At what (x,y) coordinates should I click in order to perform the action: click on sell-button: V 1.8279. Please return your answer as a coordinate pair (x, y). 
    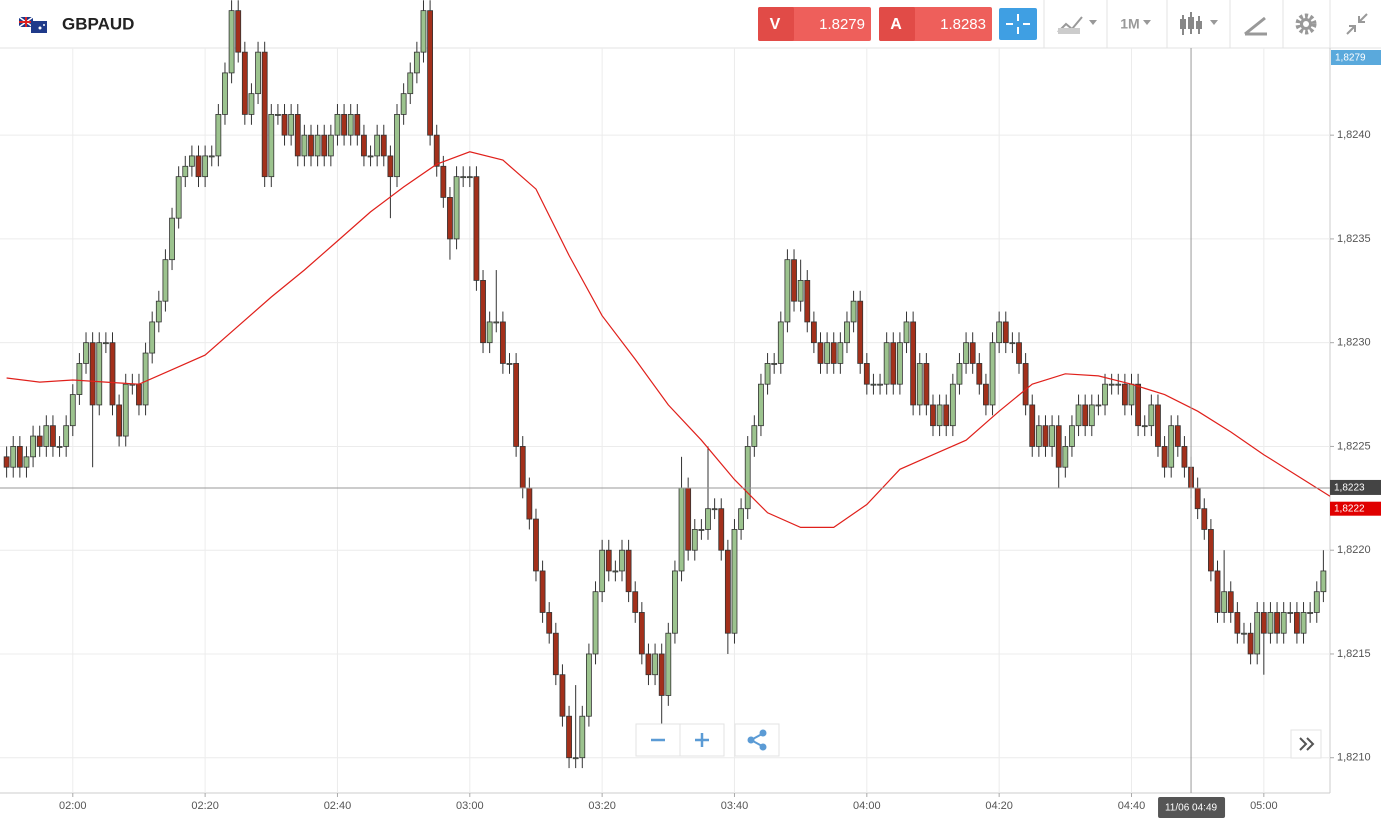
    Looking at the image, I should click on (814, 24).